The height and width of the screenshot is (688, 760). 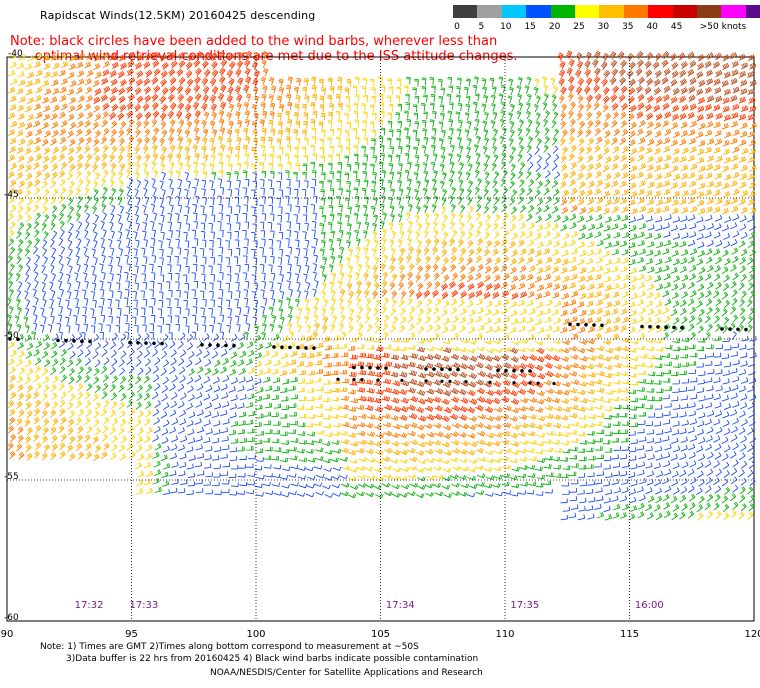 I want to click on contamination-markers, so click(x=378, y=354).